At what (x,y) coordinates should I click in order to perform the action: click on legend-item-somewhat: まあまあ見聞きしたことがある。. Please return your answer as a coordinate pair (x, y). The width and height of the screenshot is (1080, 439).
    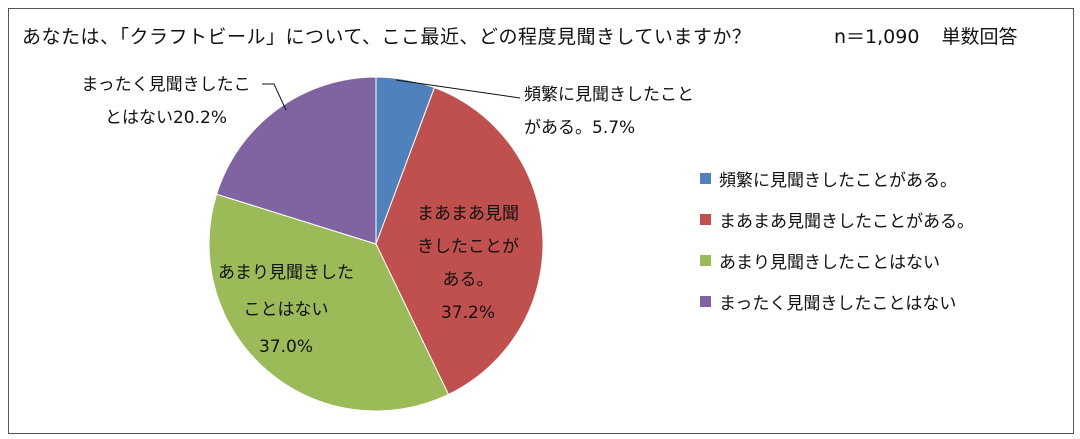
    Looking at the image, I should click on (837, 219).